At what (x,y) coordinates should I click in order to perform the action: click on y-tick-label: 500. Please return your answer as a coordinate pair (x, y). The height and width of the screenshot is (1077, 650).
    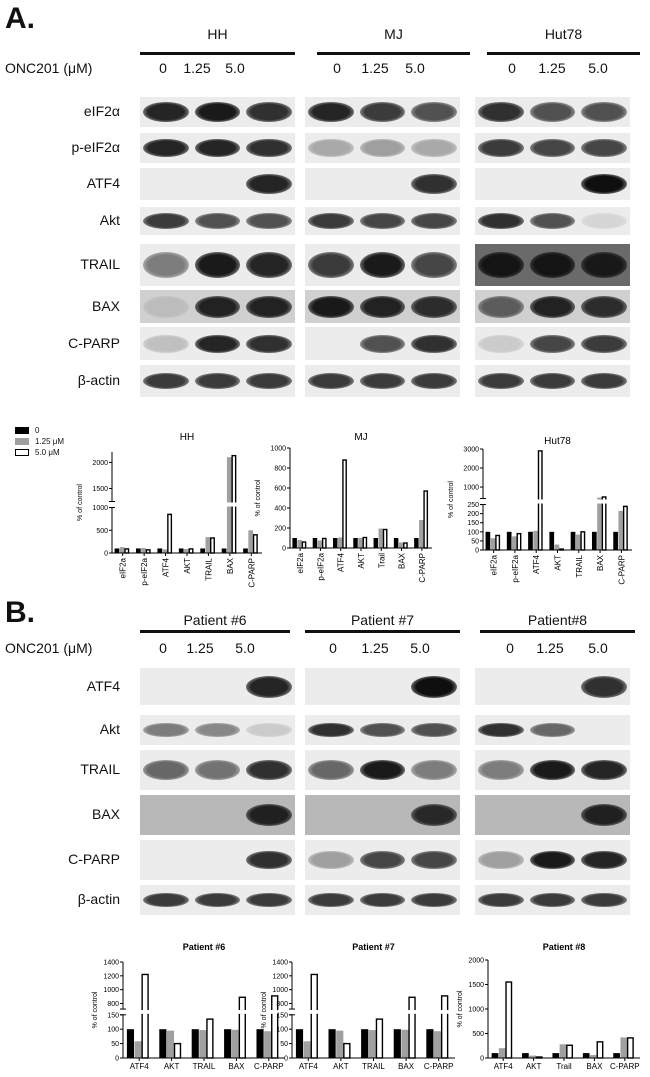
    Looking at the image, I should click on (478, 1034).